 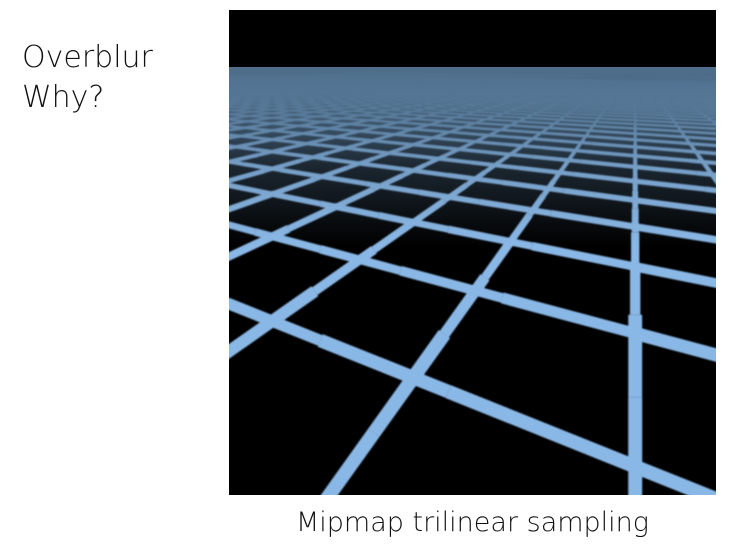 I want to click on overblur-label: Overblur, so click(x=87, y=57).